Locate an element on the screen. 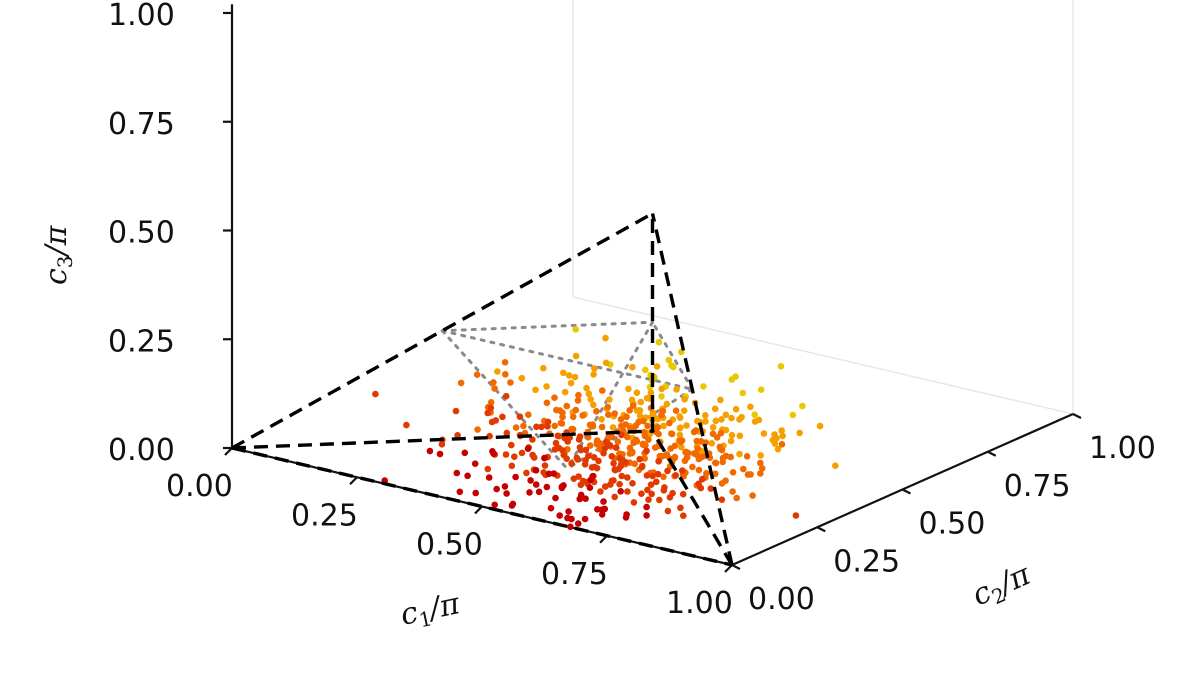 The height and width of the screenshot is (683, 1196). points-layer is located at coordinates (605, 428).